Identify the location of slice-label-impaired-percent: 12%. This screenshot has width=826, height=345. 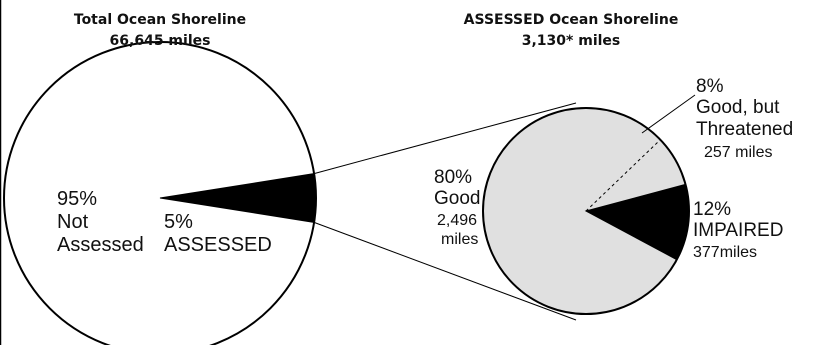
(712, 209).